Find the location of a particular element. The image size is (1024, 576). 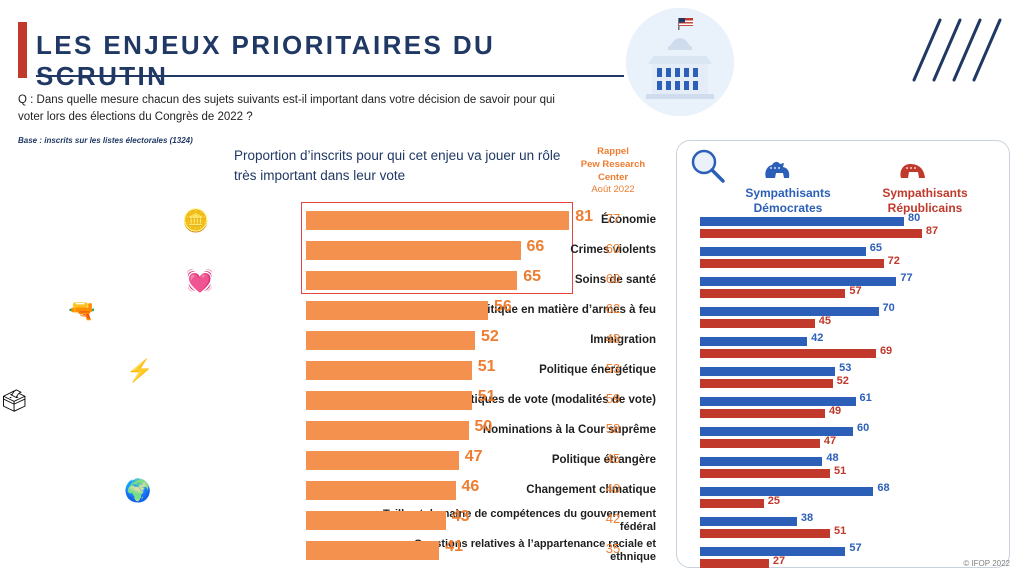

bar-area: 81 is located at coordinates (486, 221).